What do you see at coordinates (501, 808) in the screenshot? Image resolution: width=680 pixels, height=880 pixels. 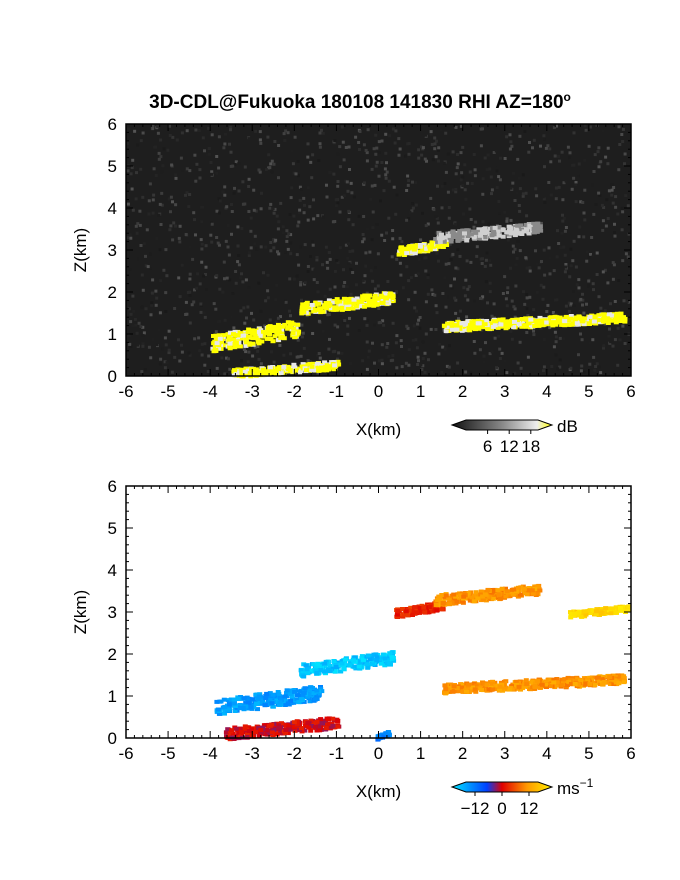 I see `colorbar-tick-label: 0` at bounding box center [501, 808].